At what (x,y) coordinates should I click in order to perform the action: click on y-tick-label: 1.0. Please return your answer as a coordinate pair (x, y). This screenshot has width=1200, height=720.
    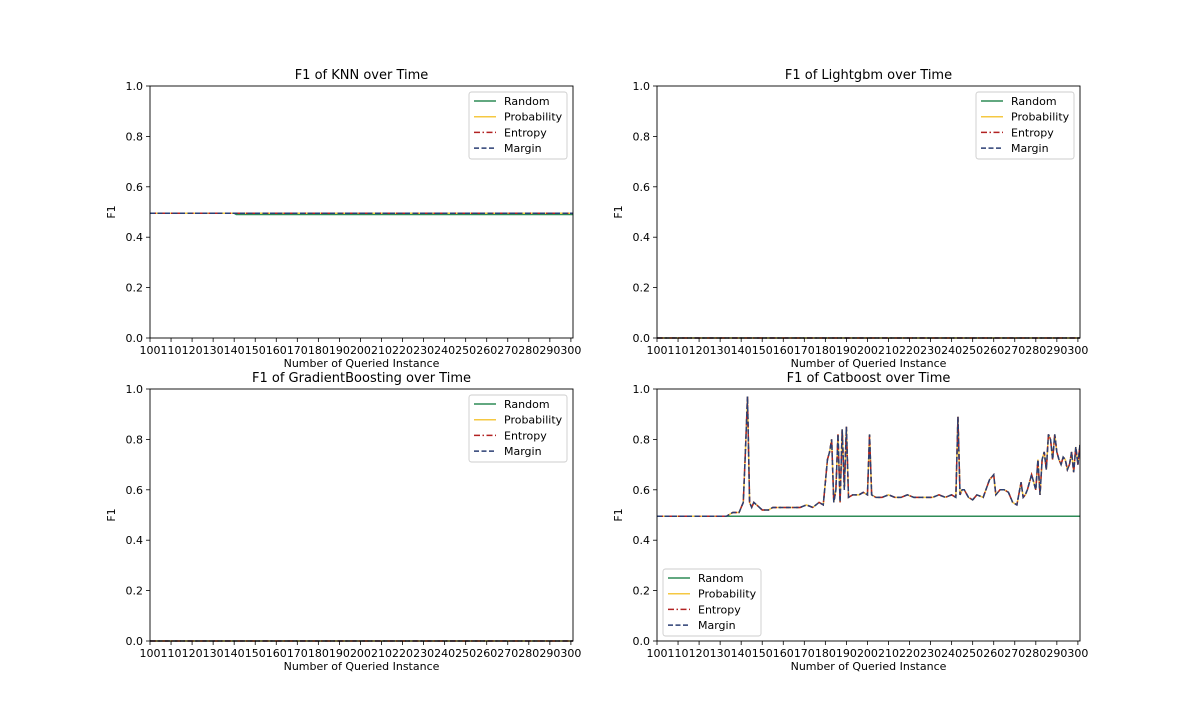
    Looking at the image, I should click on (642, 389).